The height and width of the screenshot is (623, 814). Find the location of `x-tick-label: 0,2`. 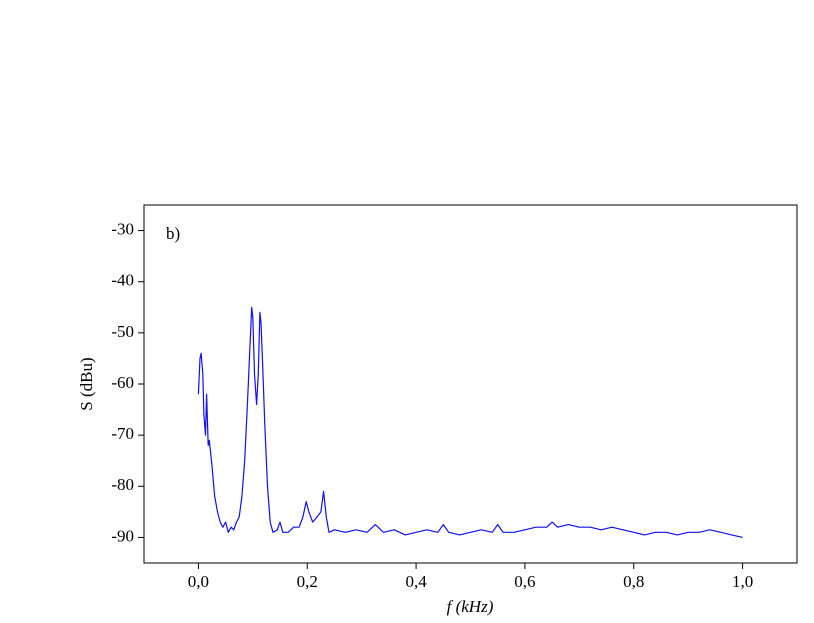

x-tick-label: 0,2 is located at coordinates (307, 581).